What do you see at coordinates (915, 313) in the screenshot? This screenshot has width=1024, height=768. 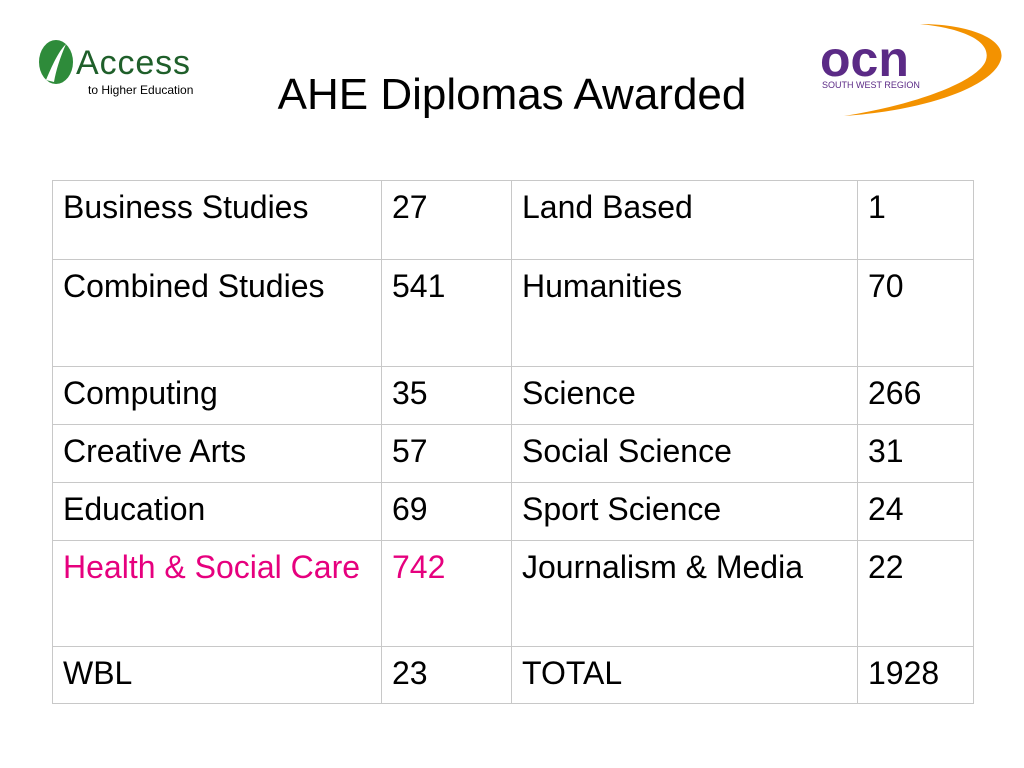 I see `count-cell: 70` at bounding box center [915, 313].